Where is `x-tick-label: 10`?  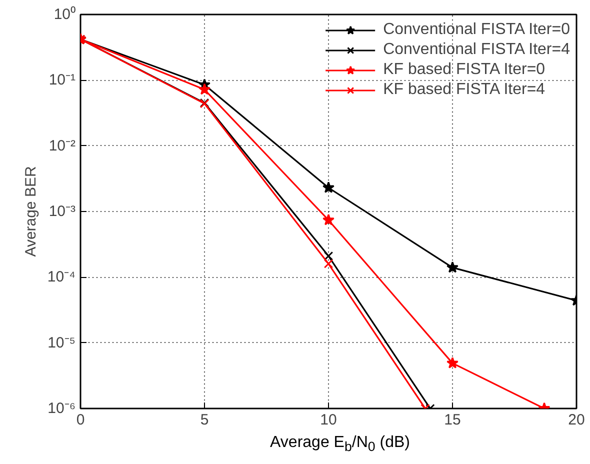 x-tick-label: 10 is located at coordinates (328, 420).